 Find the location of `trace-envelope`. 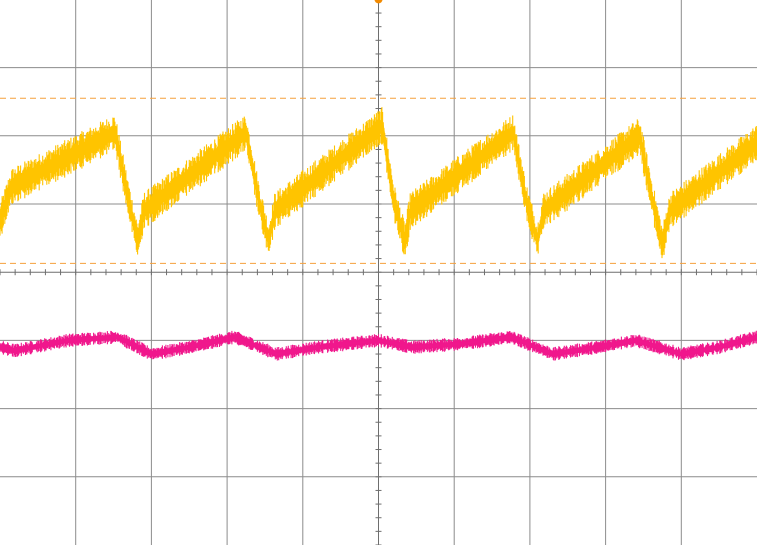

trace-envelope is located at coordinates (378, 345).